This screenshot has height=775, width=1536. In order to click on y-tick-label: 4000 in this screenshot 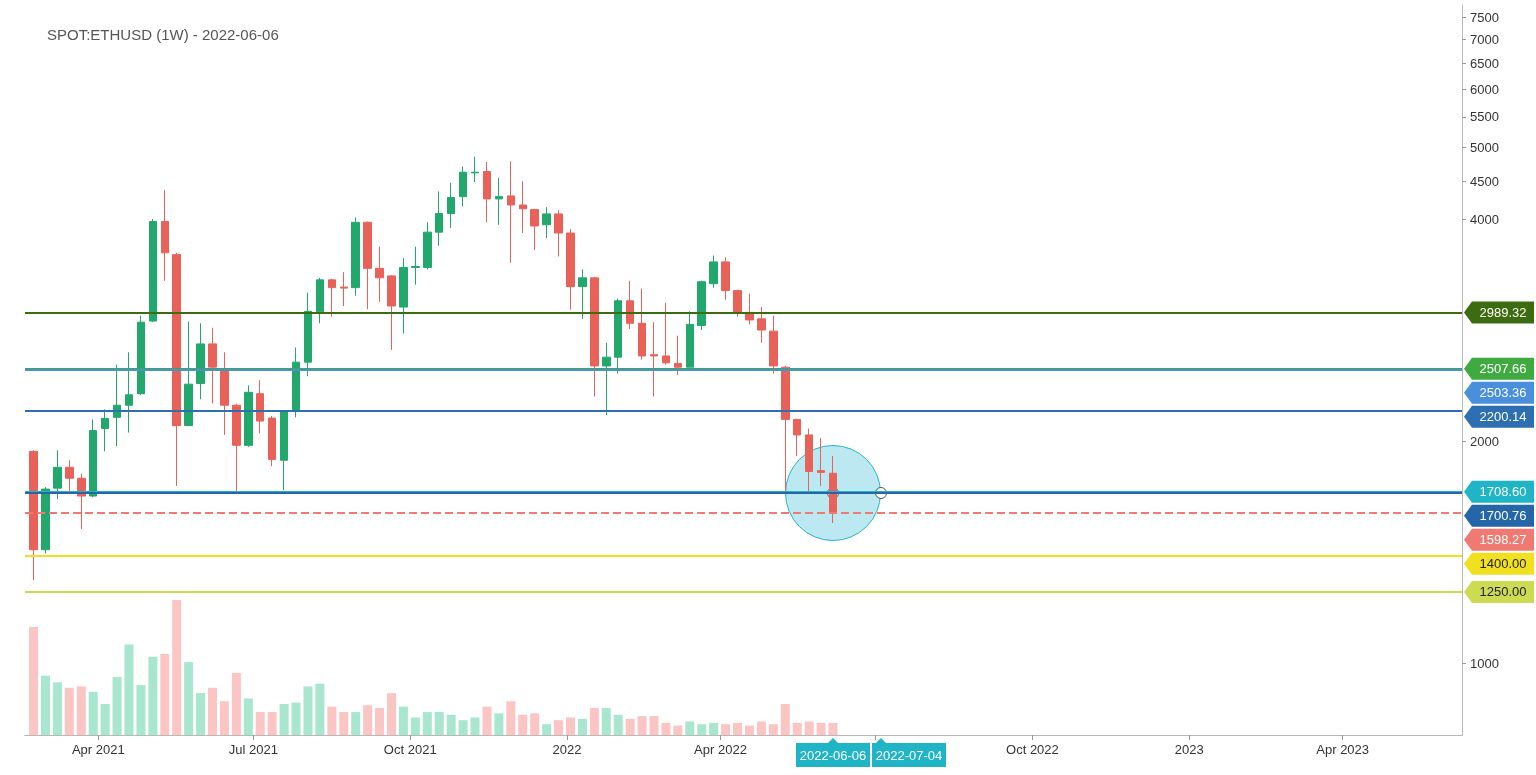, I will do `click(1484, 219)`.